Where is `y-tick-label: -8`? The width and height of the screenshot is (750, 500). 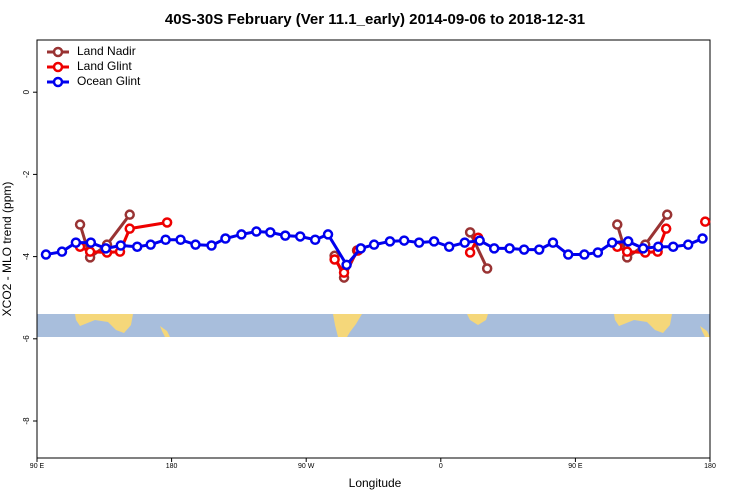 y-tick-label: -8 is located at coordinates (26, 421).